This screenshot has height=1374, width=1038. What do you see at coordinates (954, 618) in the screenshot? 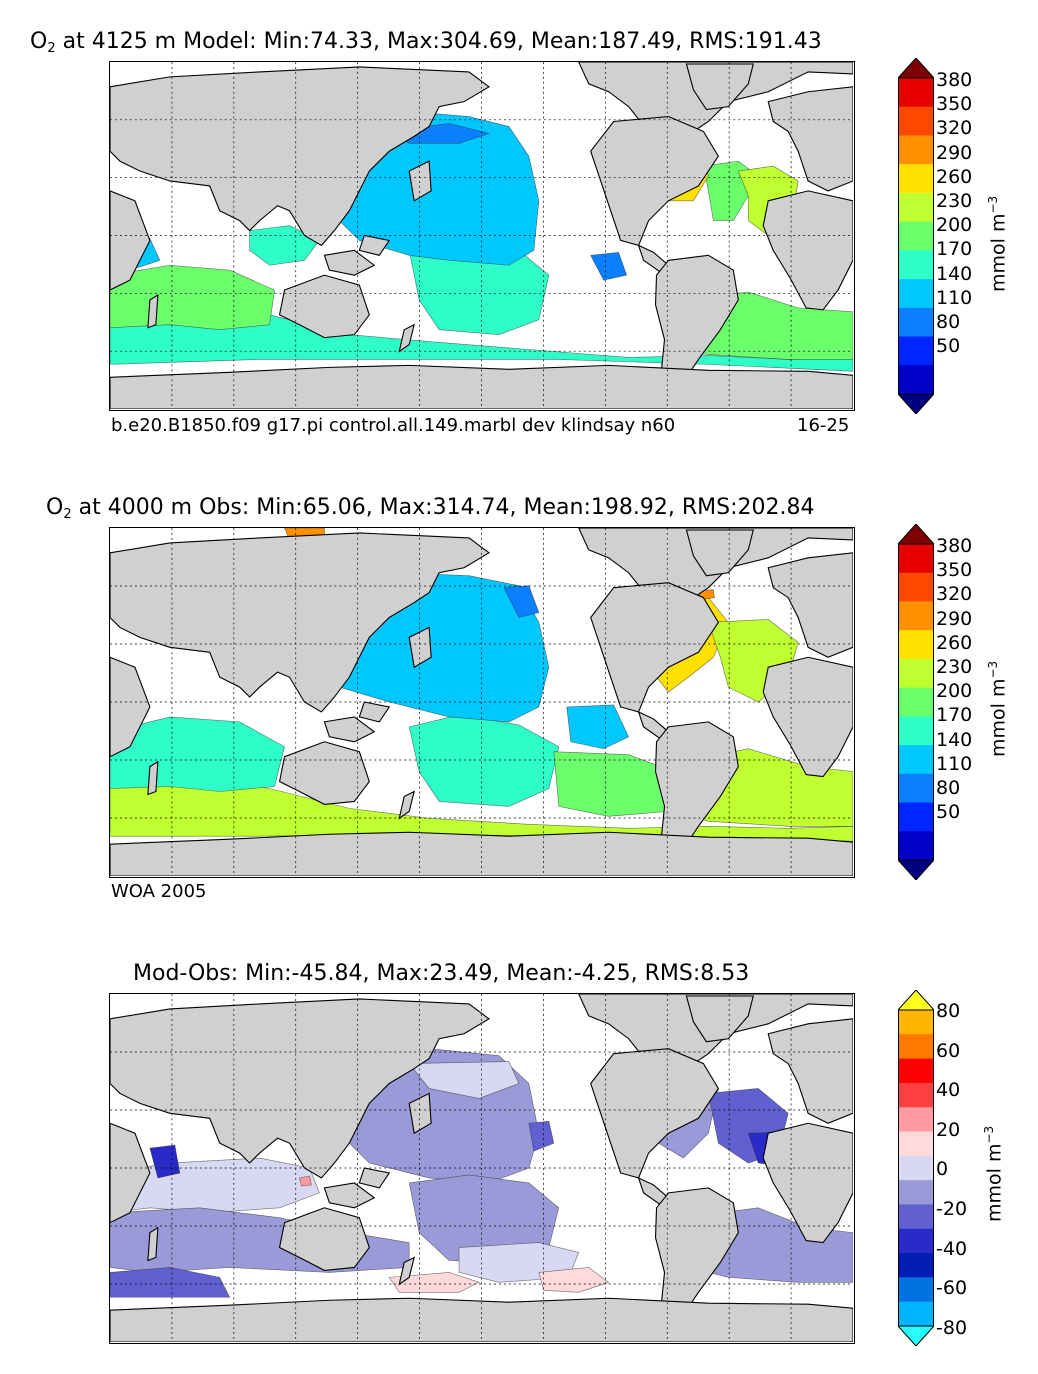
I see `colorbar-tick-label: 290` at bounding box center [954, 618].